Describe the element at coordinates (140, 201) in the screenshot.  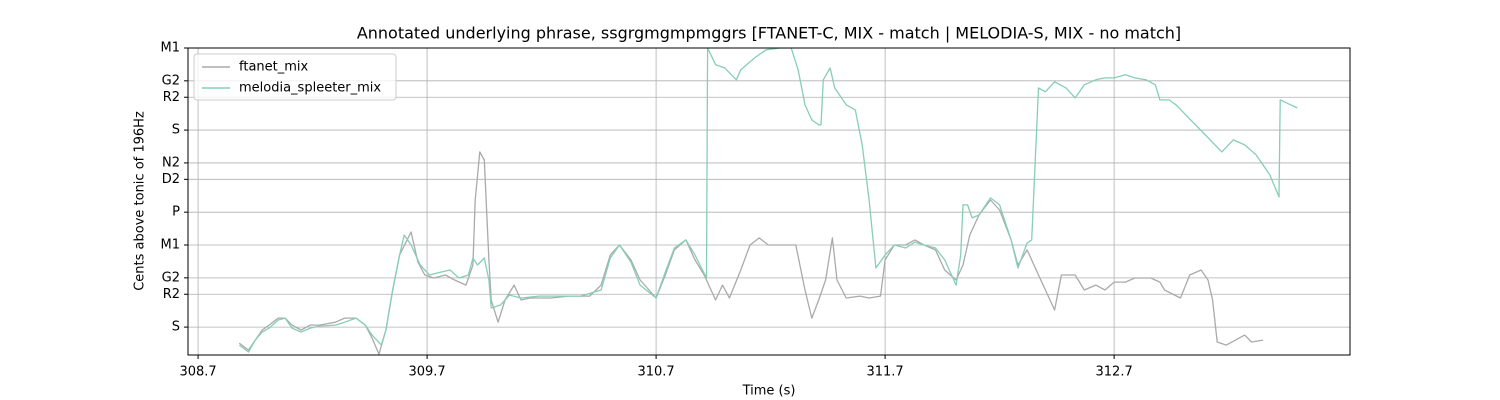
I see `y-axis-label: Cents above tonic of 196Hz` at that location.